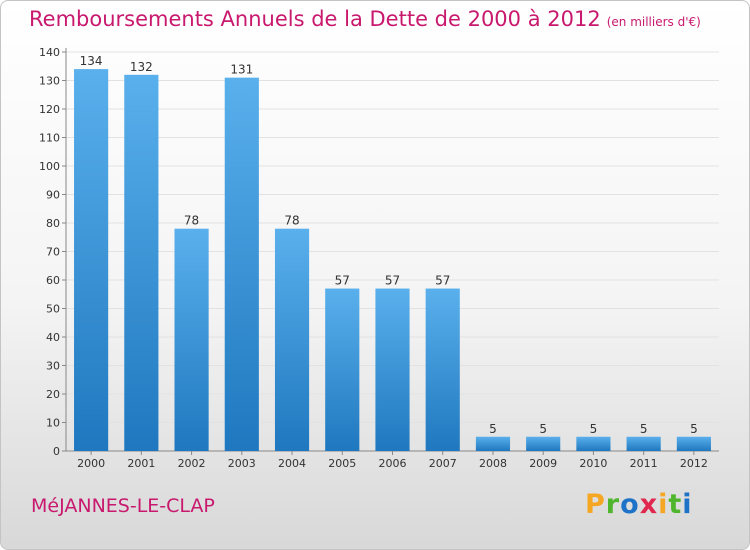 The width and height of the screenshot is (750, 550). I want to click on y-tick-label: 30, so click(53, 366).